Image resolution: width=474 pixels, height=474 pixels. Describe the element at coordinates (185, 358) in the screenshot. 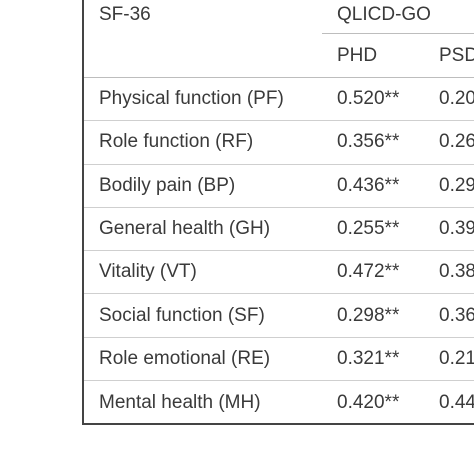

I see `row-label: Role emotional (RE)` at that location.